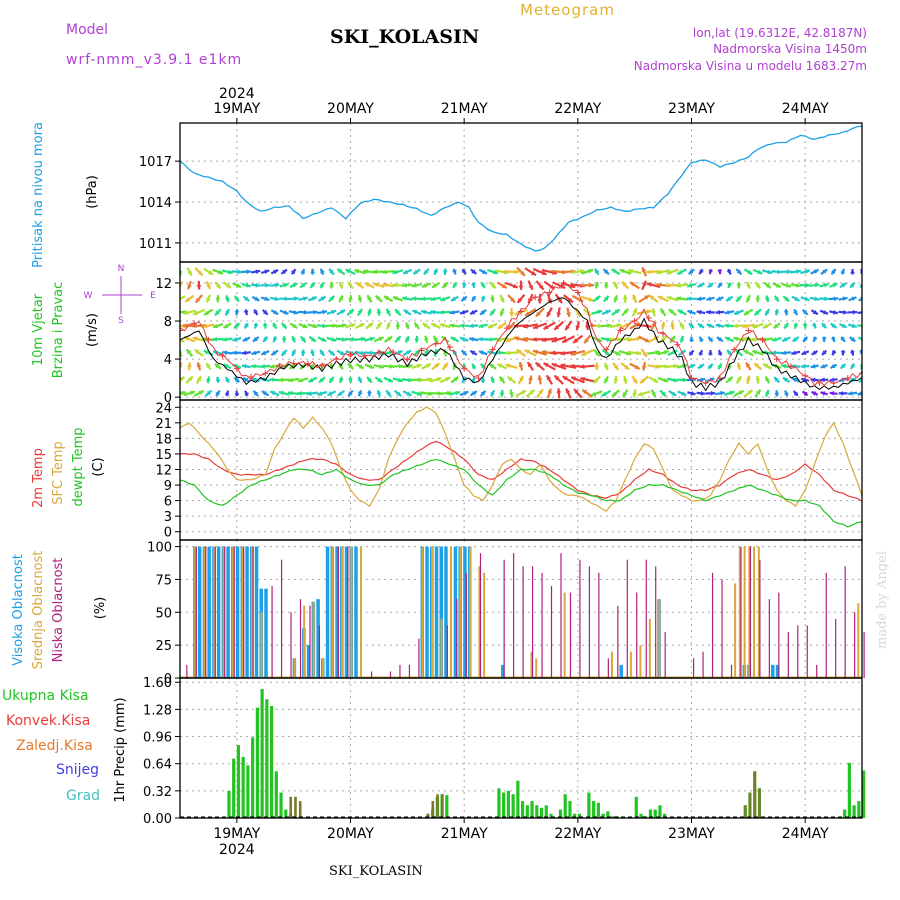 The width and height of the screenshot is (900, 900). Describe the element at coordinates (168, 679) in the screenshot. I see `ytick-label: 0` at that location.